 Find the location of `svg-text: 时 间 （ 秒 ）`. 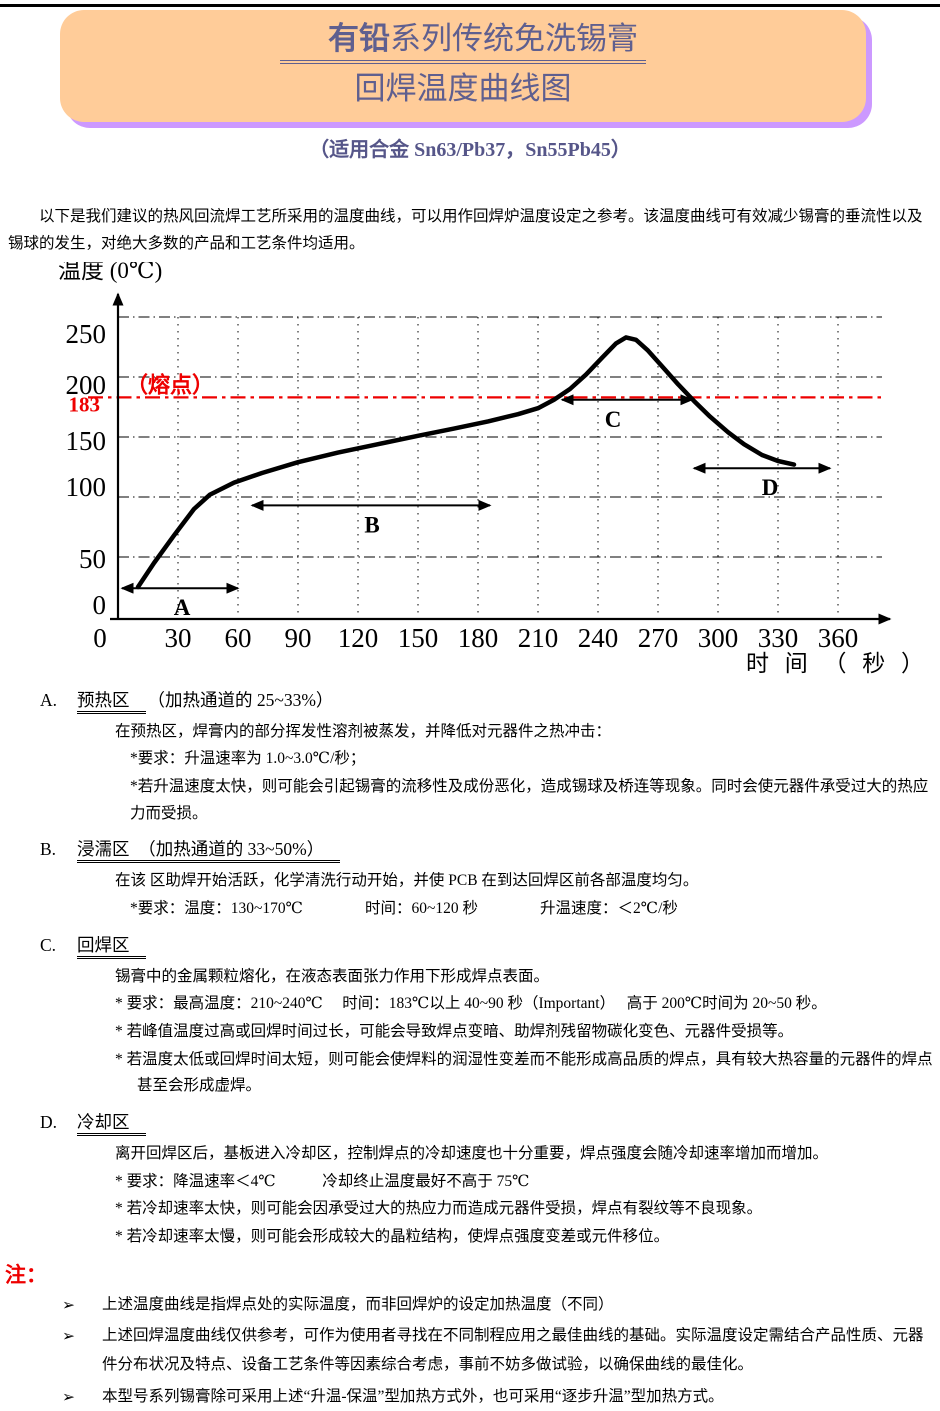

svg-text: 时 间 （ 秒 ） is located at coordinates (837, 663).